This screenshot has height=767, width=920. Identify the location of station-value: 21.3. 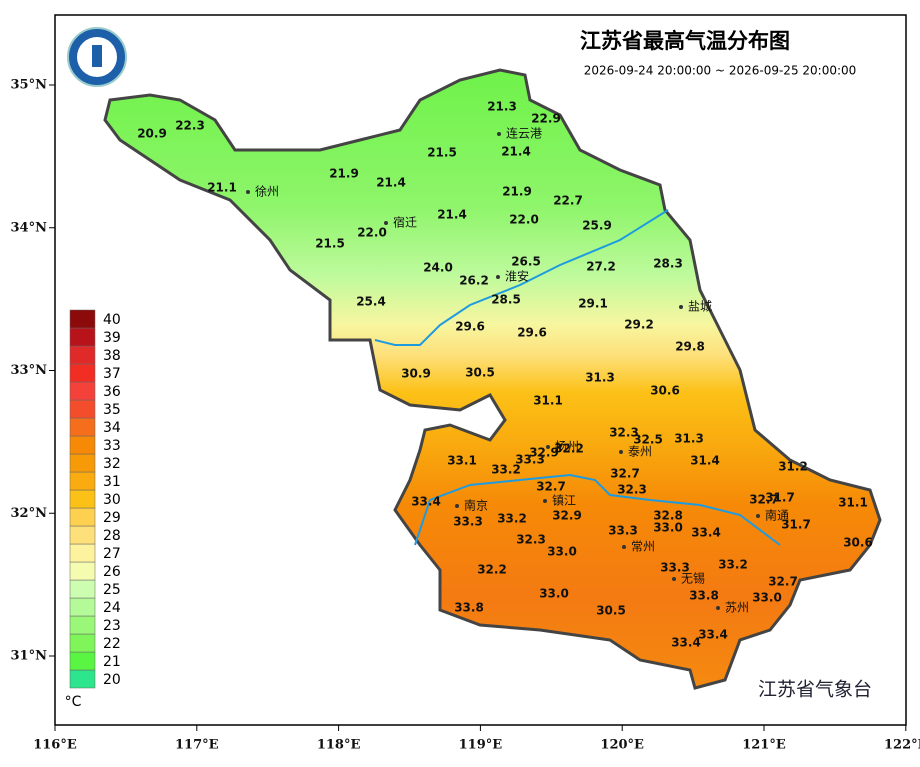
(502, 107).